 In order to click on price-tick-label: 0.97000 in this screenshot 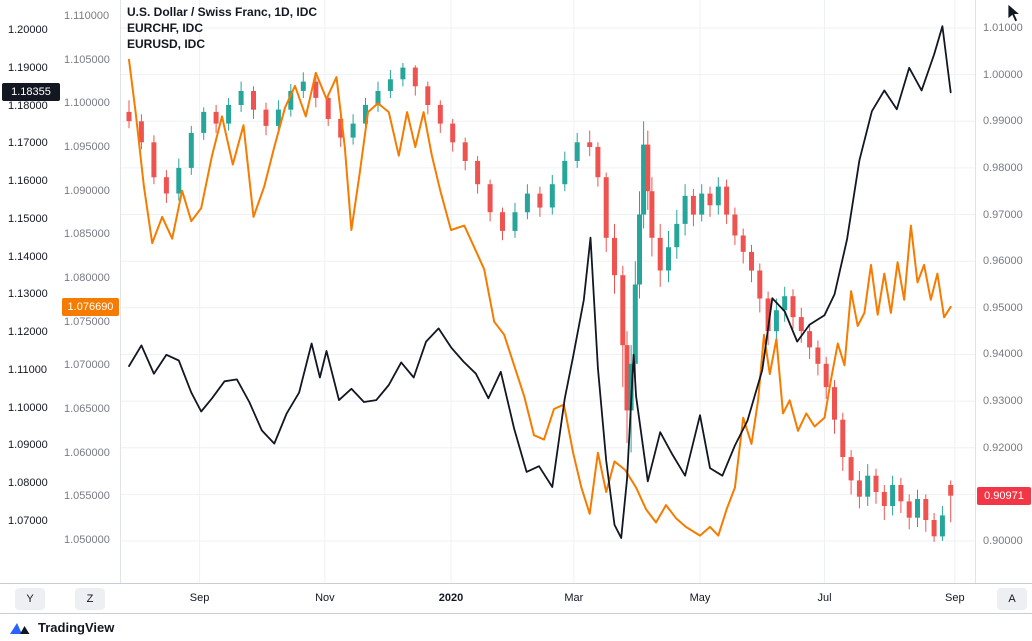, I will do `click(1003, 214)`.